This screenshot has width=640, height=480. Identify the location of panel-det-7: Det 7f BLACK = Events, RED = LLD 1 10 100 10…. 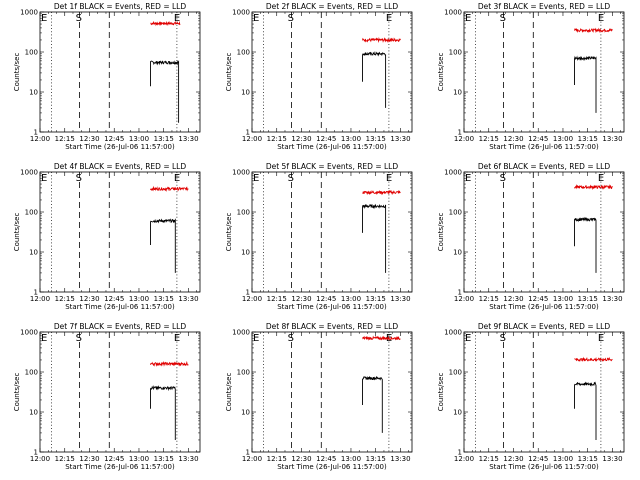
(107, 396).